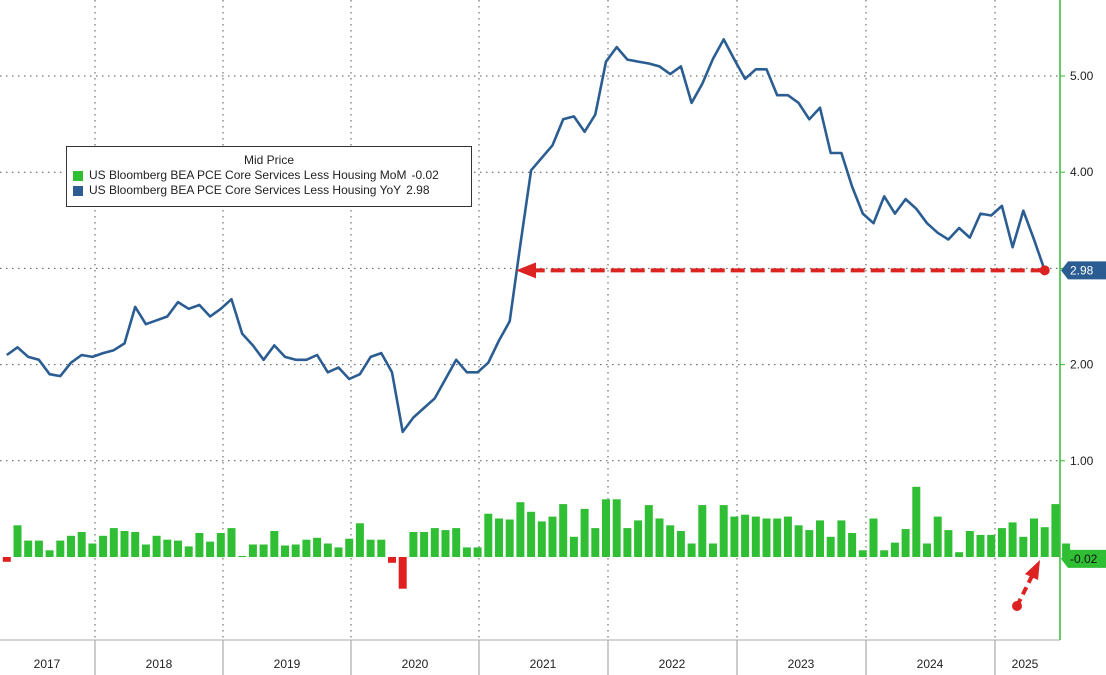 The image size is (1106, 675). What do you see at coordinates (159, 664) in the screenshot?
I see `x-tick-label: 2018` at bounding box center [159, 664].